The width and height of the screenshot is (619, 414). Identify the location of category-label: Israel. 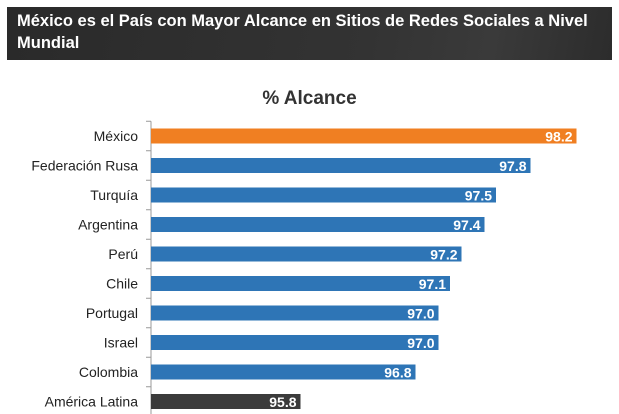
(121, 343).